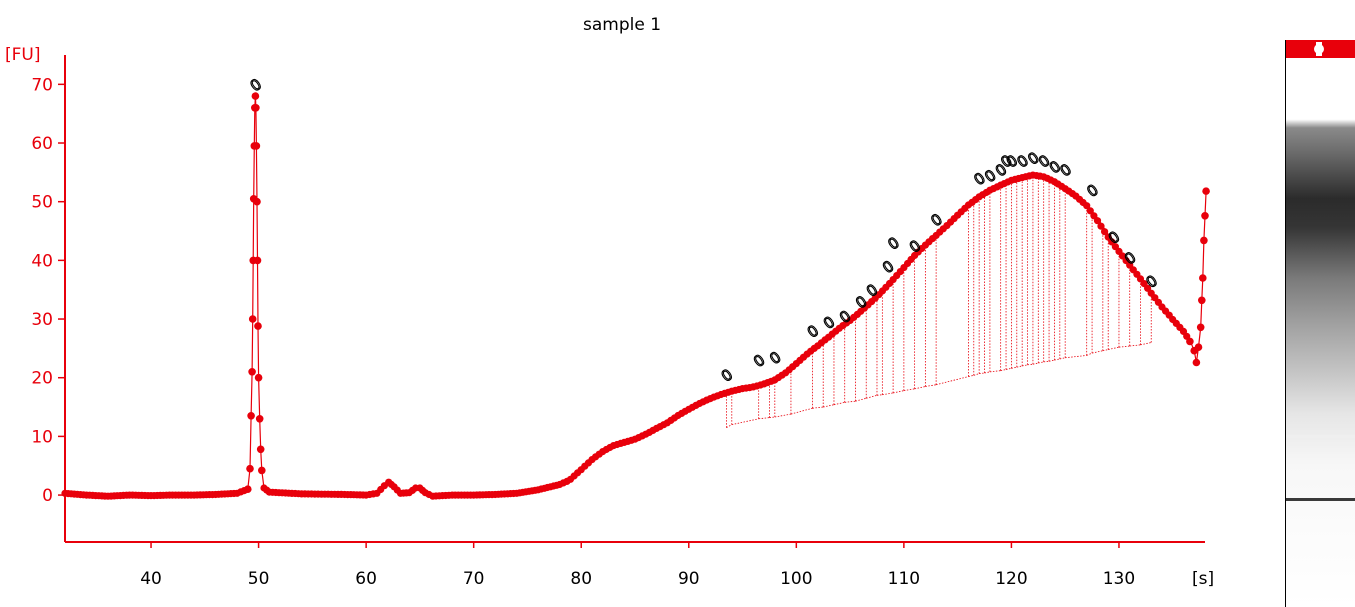 The width and height of the screenshot is (1355, 607). What do you see at coordinates (1011, 579) in the screenshot?
I see `x-tick-label: 120` at bounding box center [1011, 579].